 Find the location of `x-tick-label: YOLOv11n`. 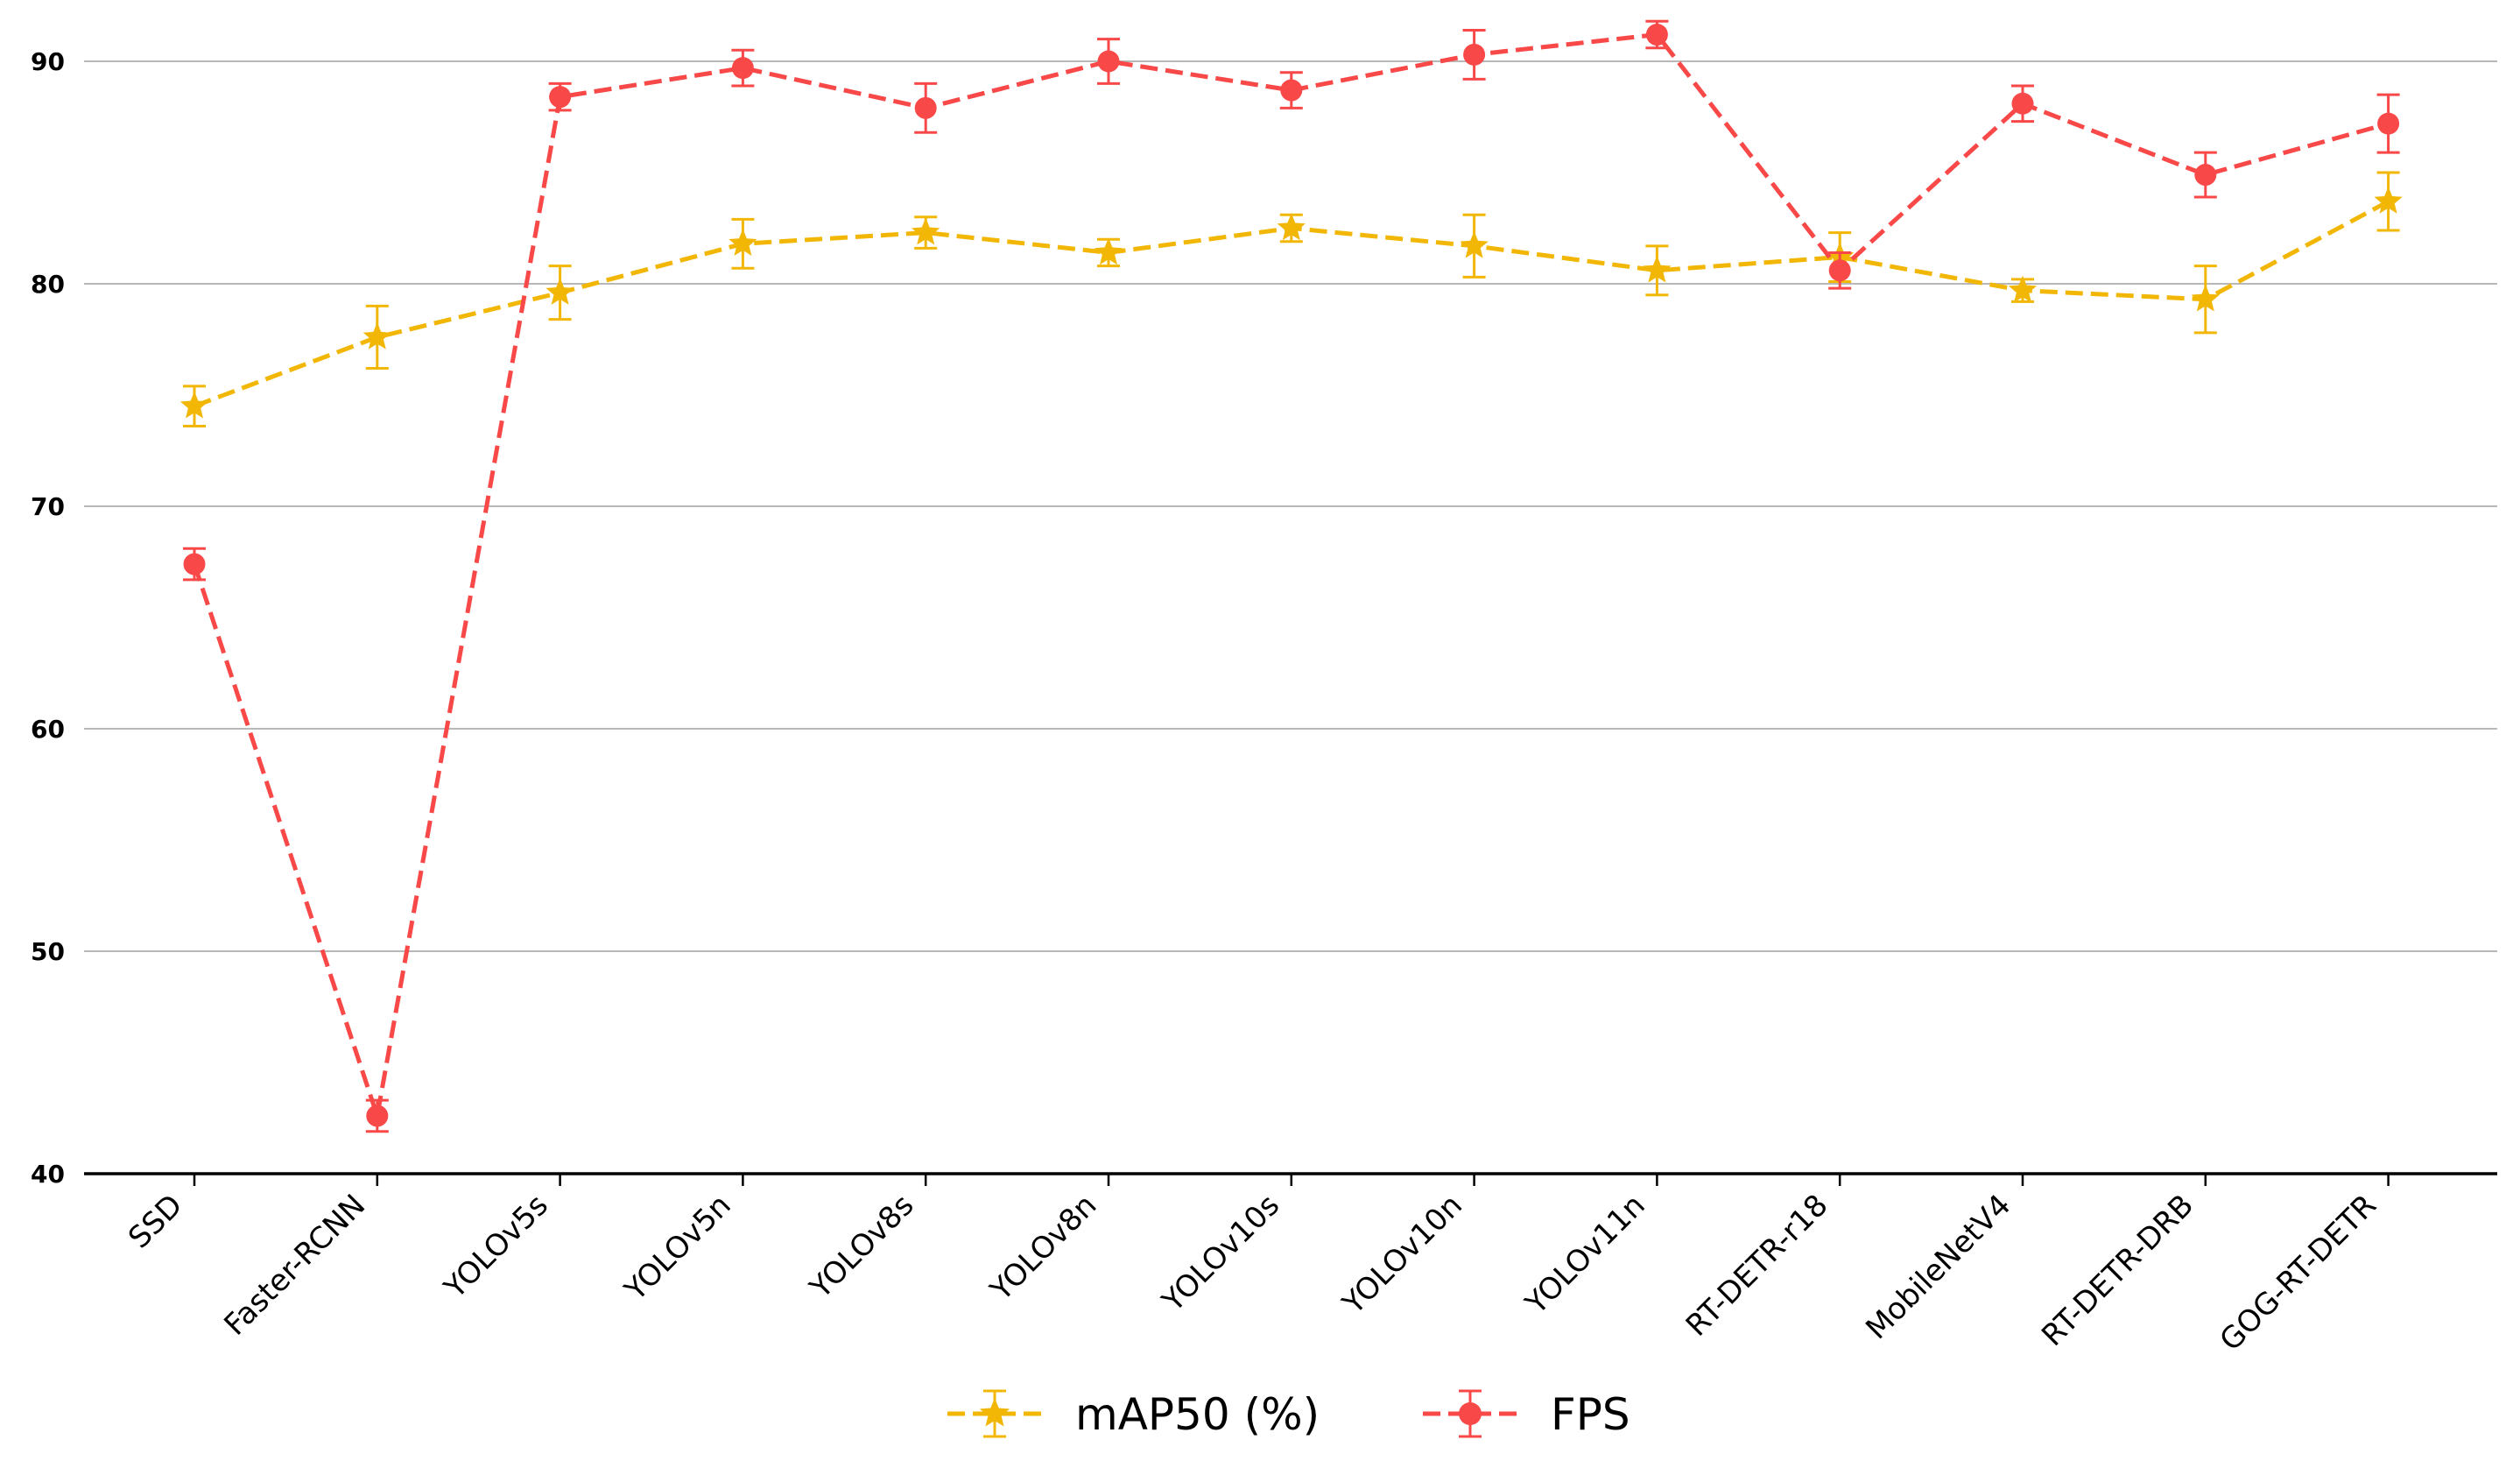

x-tick-label: YOLOv11n is located at coordinates (1585, 1255).